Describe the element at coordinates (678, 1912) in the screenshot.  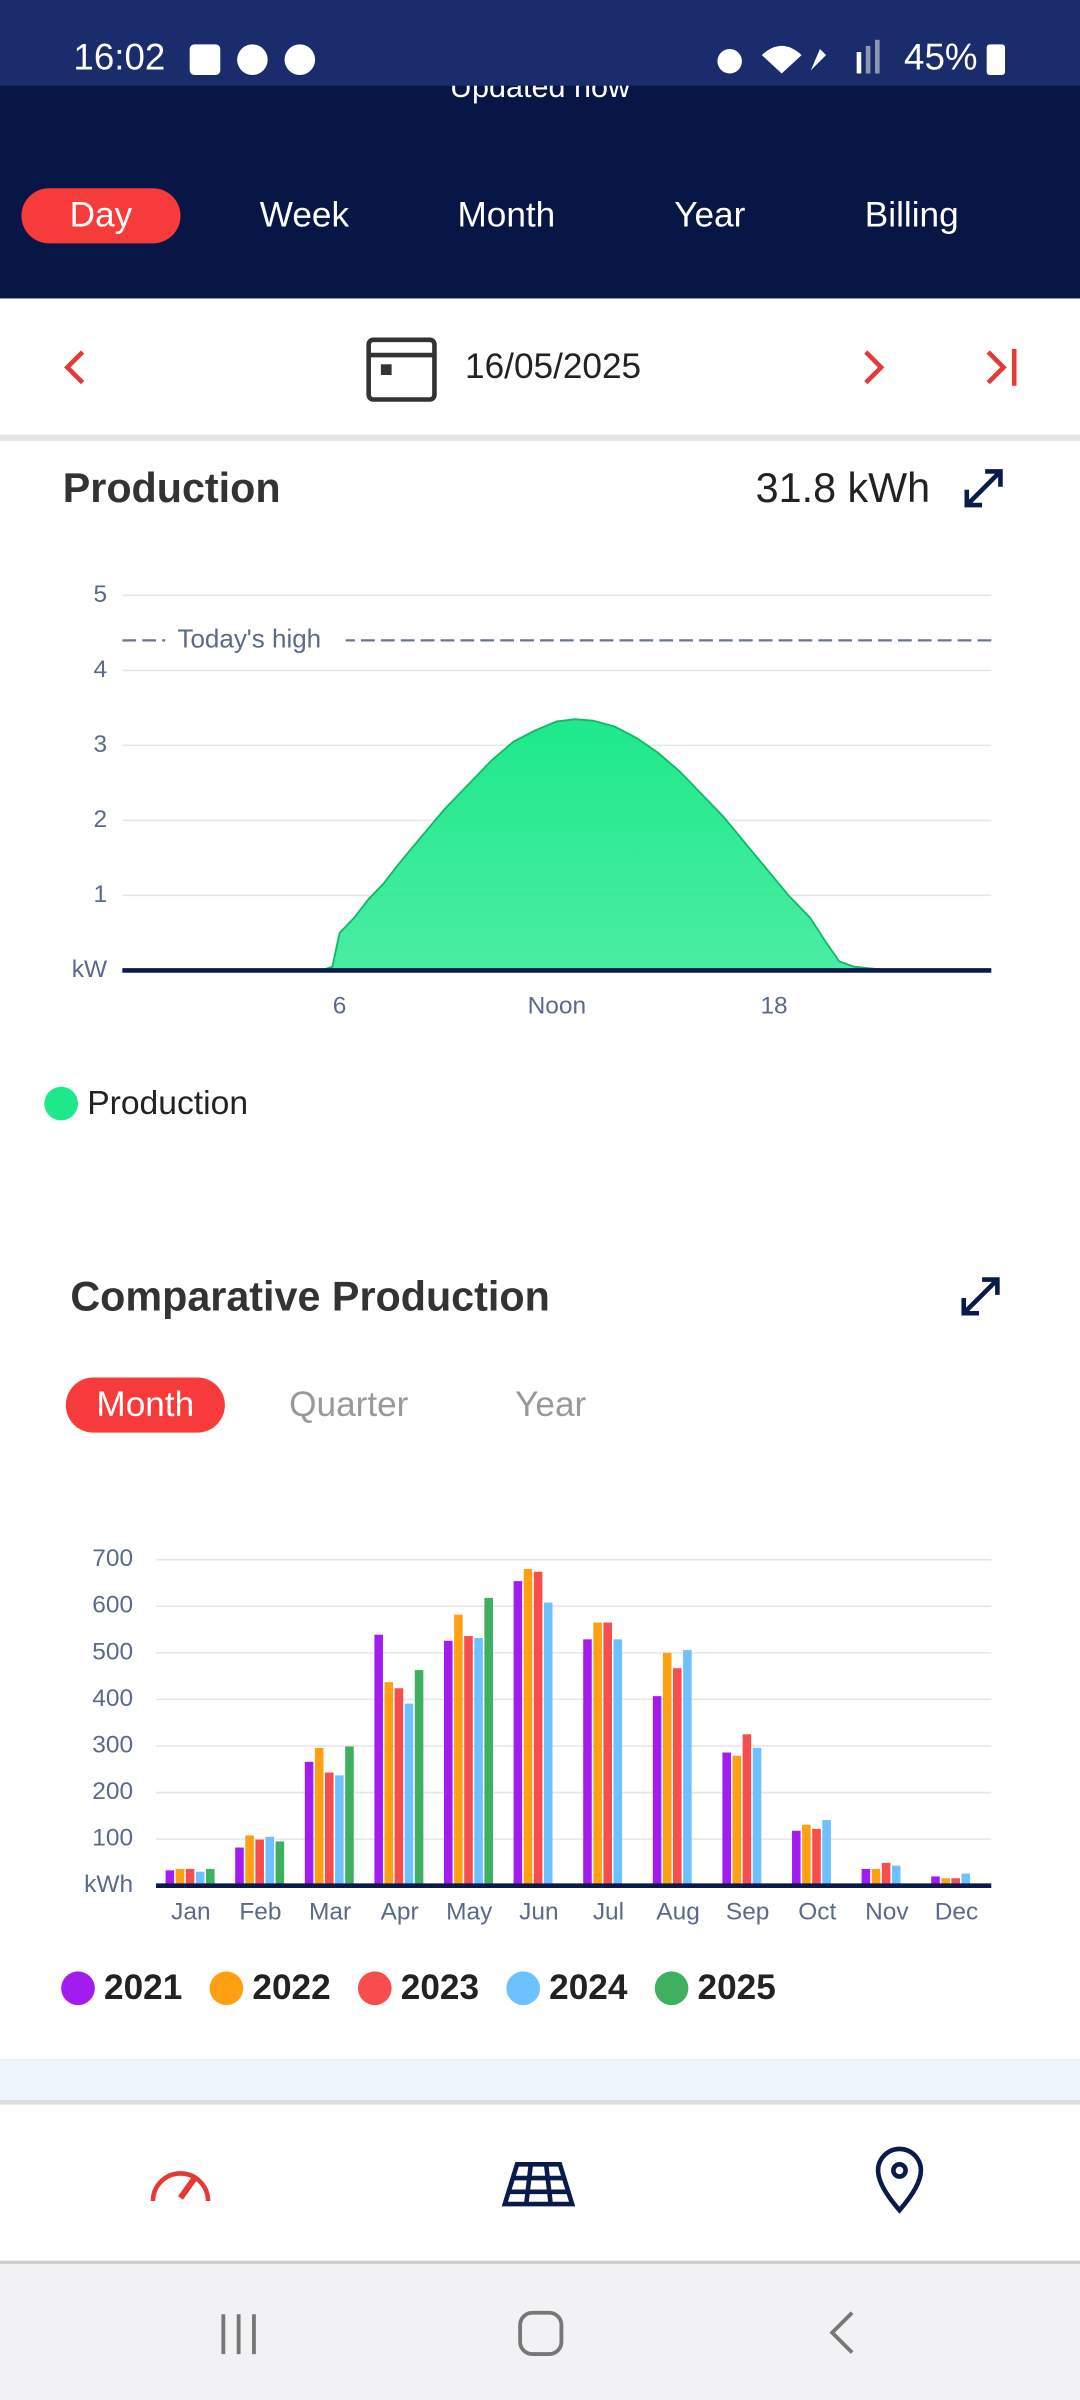
I see `x-tick-label: Aug` at that location.